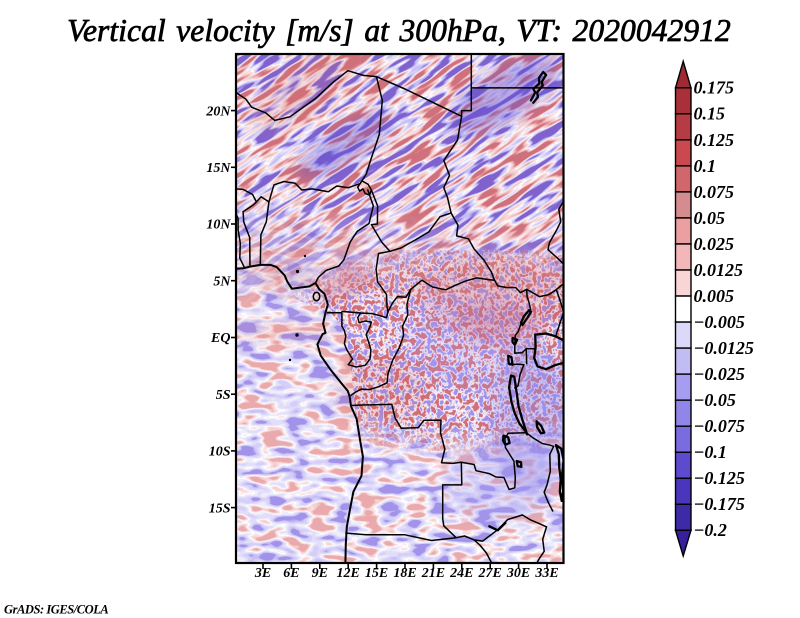 Image resolution: width=800 pixels, height=618 pixels. Describe the element at coordinates (461, 573) in the screenshot. I see `svg-text: 24E` at that location.